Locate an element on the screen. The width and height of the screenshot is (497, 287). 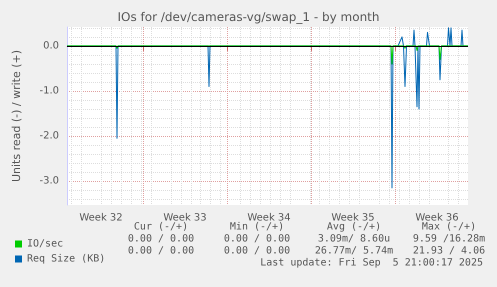
text: Last update: Fri Sep 5 21:00:17 2025 is located at coordinates (371, 263).